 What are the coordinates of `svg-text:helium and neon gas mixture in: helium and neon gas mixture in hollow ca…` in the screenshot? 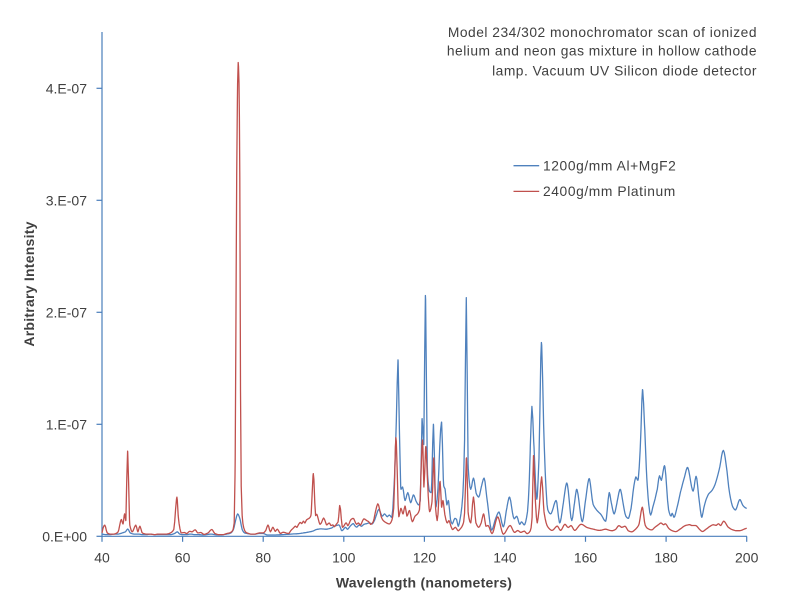 It's located at (602, 51).